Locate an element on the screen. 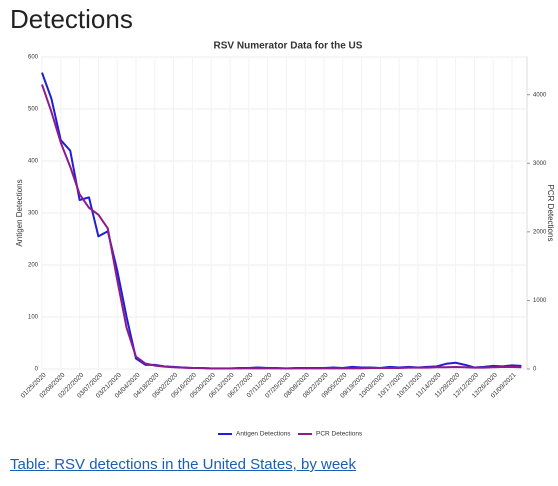 The image size is (558, 486). y2-axis-label: PCR Detections is located at coordinates (550, 213).